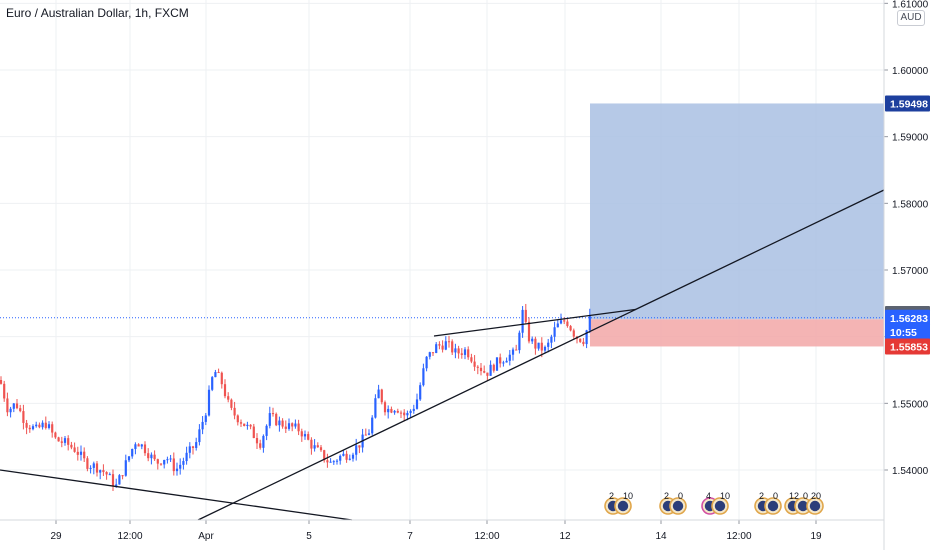 The width and height of the screenshot is (932, 555). What do you see at coordinates (907, 346) in the screenshot?
I see `price-label-stop: 1.55853` at bounding box center [907, 346].